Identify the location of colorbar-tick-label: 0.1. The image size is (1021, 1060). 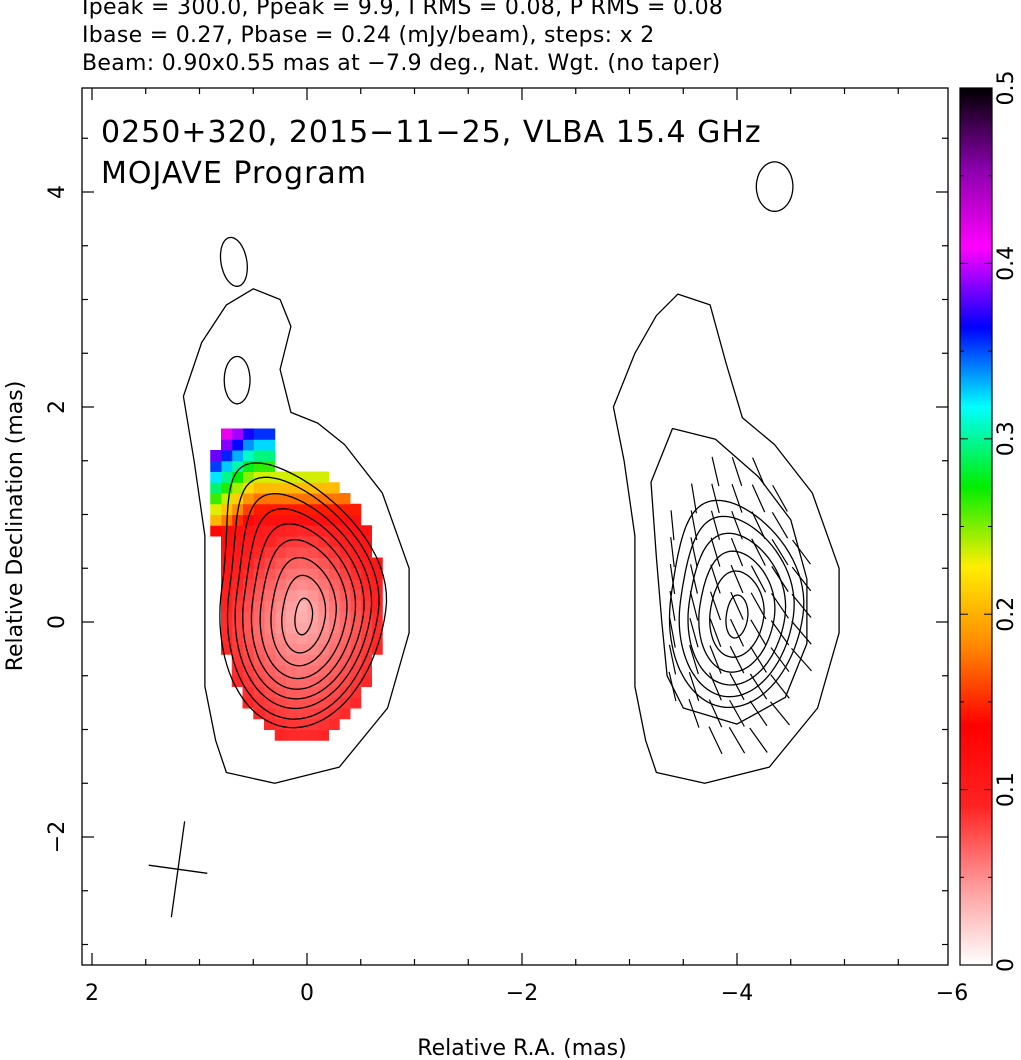
(1006, 789).